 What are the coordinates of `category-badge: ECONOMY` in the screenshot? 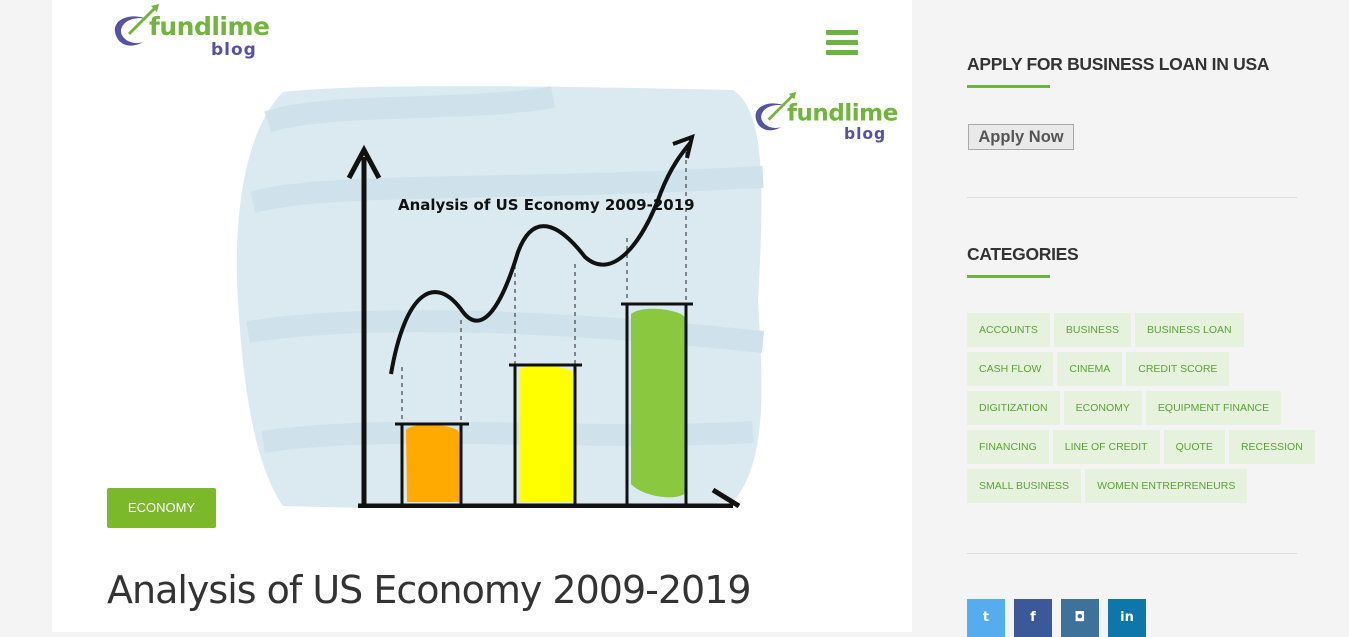 It's located at (161, 508).